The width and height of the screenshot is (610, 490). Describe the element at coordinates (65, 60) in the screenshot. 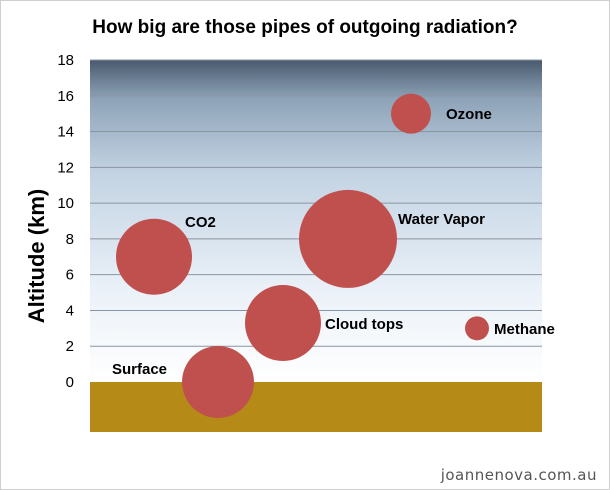

I see `y-tick-label: 18` at that location.